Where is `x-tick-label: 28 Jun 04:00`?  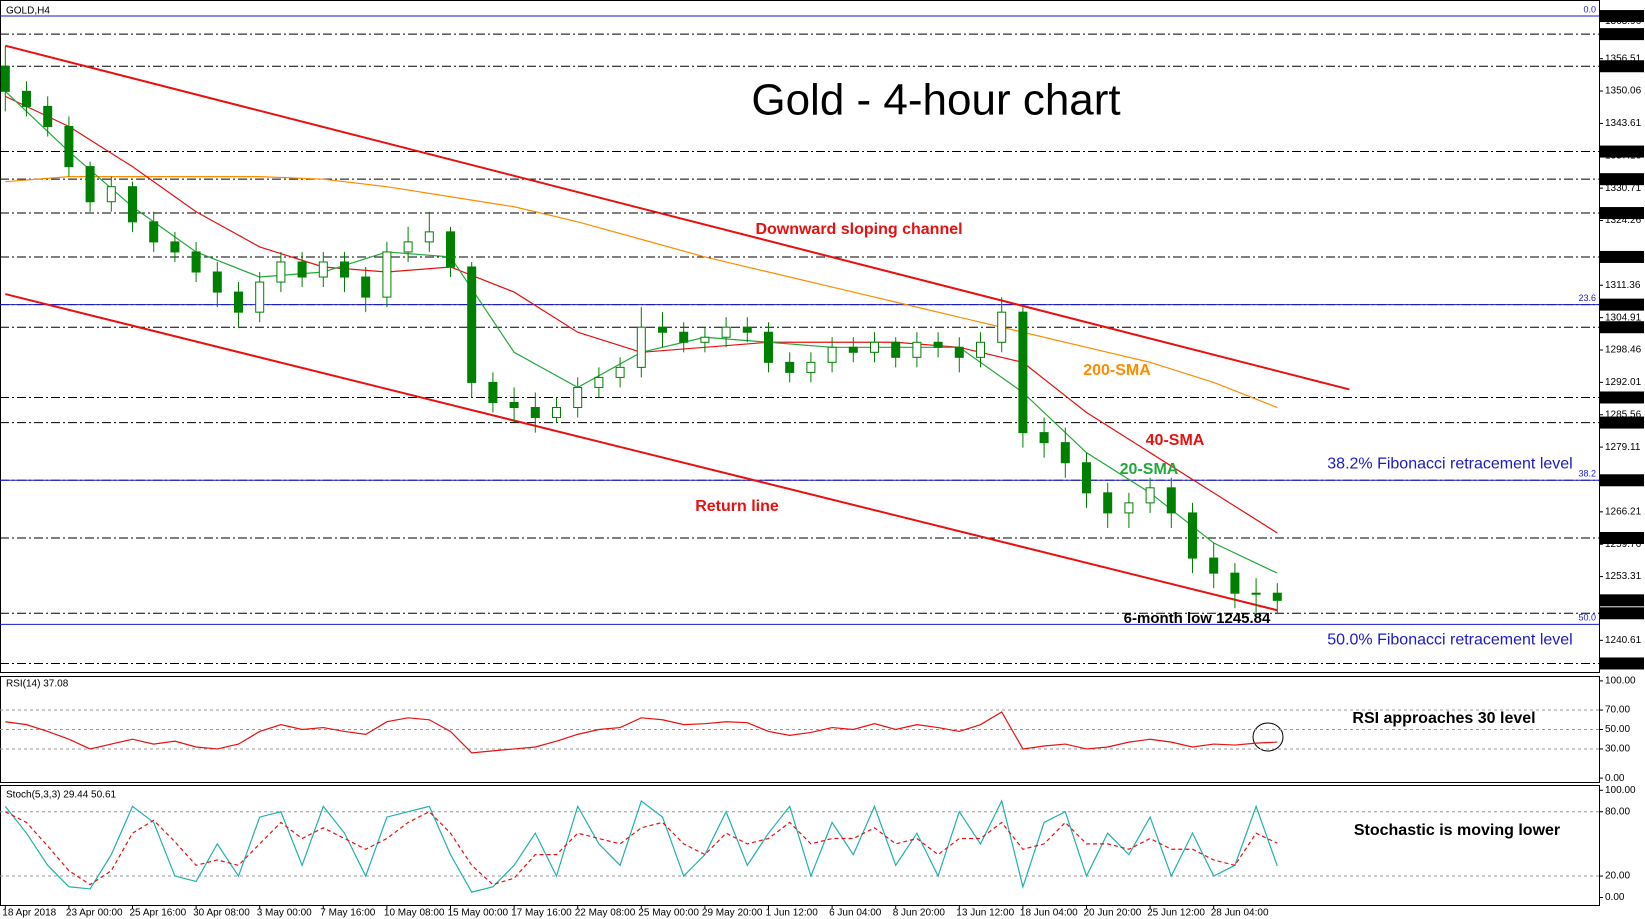
x-tick-label: 28 Jun 04:00 is located at coordinates (1240, 913).